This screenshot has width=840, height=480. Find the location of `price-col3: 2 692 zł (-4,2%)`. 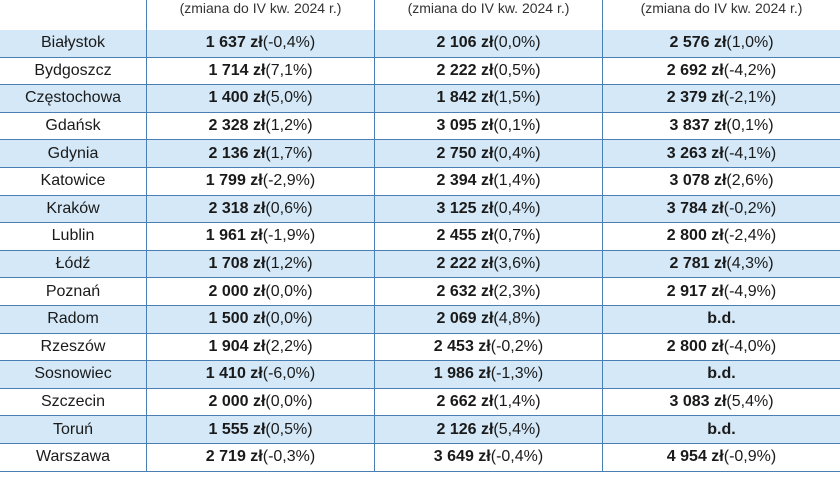

price-col3: 2 692 zł (-4,2%) is located at coordinates (721, 71).